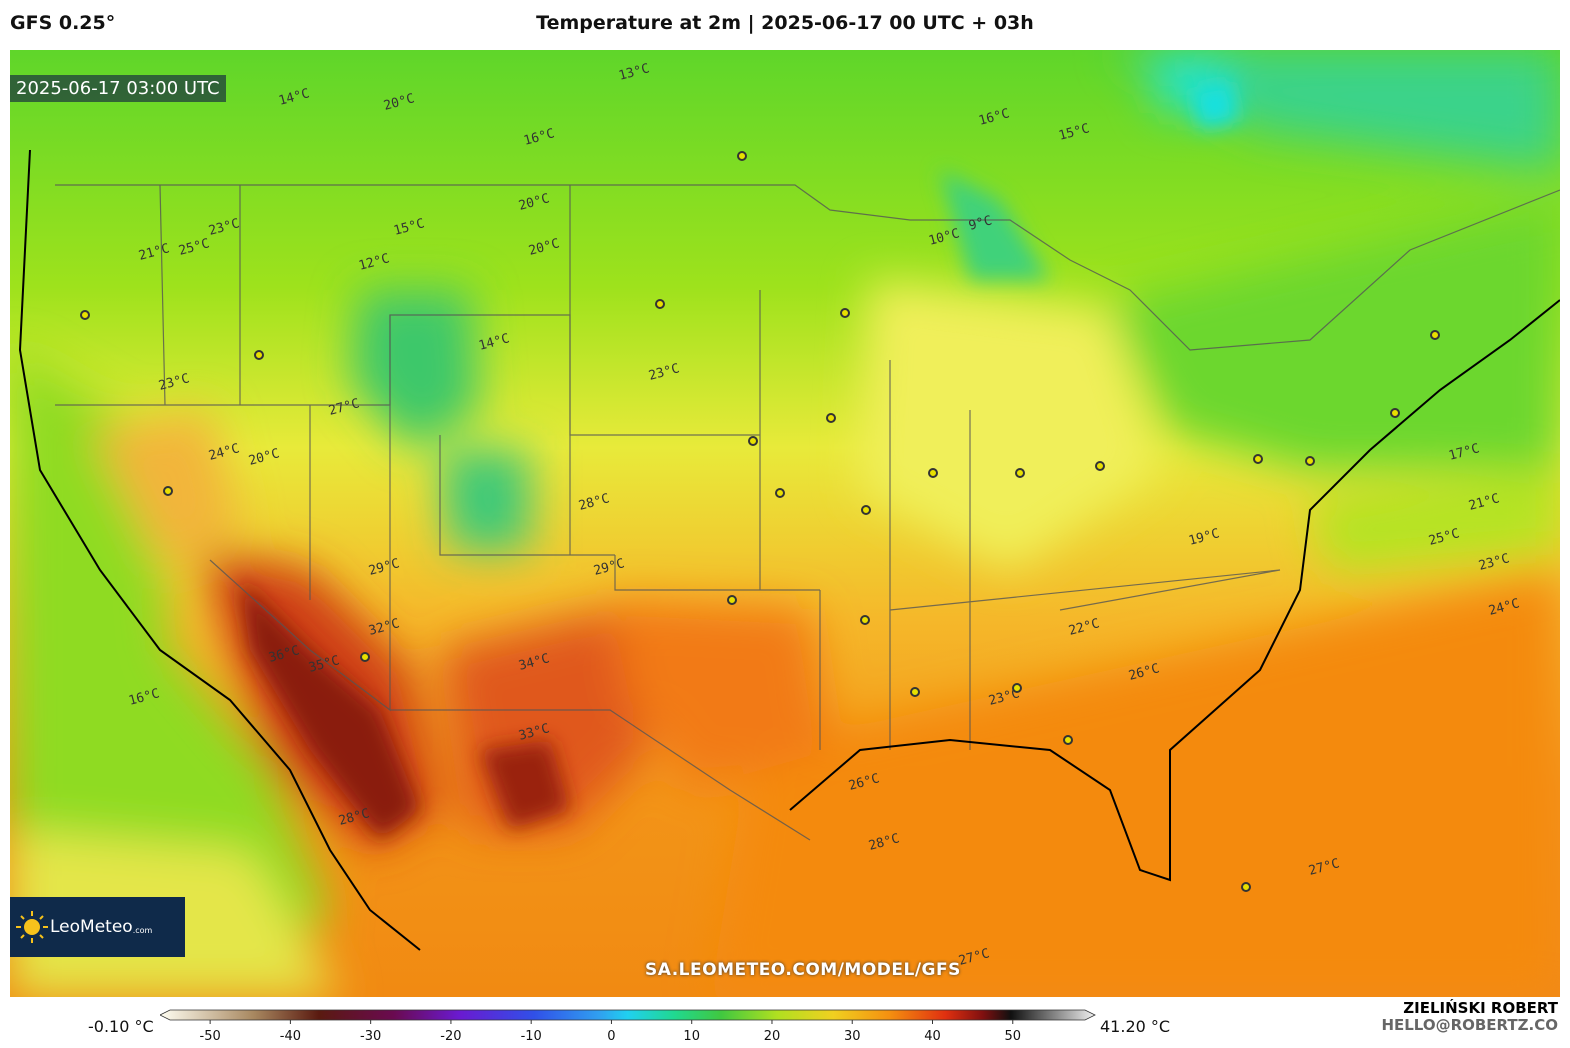  What do you see at coordinates (932, 1036) in the screenshot?
I see `colorbar-tick-label: 40` at bounding box center [932, 1036].